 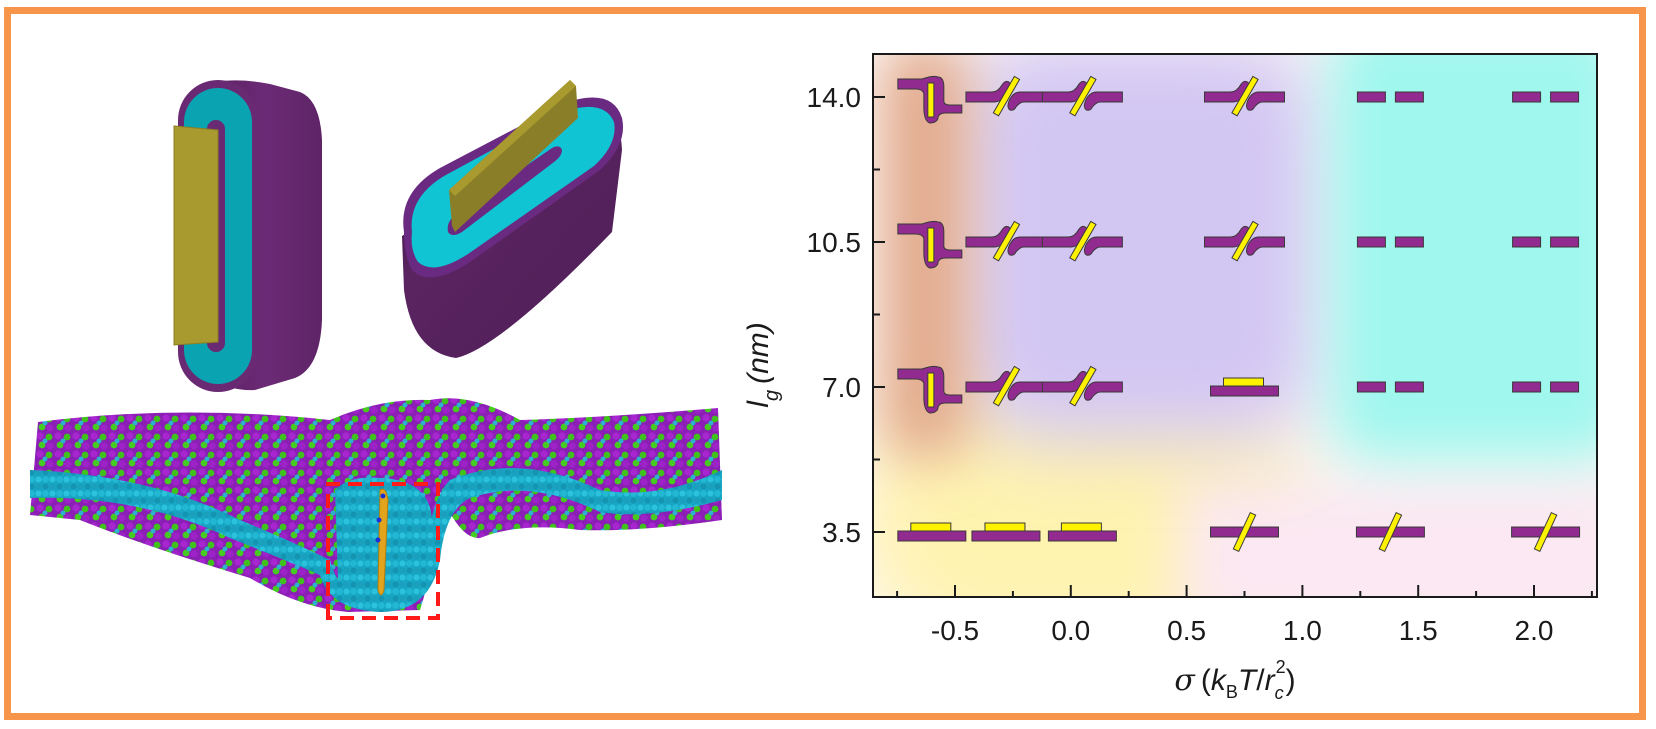 What do you see at coordinates (841, 532) in the screenshot?
I see `y-tick-label: 3.5` at bounding box center [841, 532].